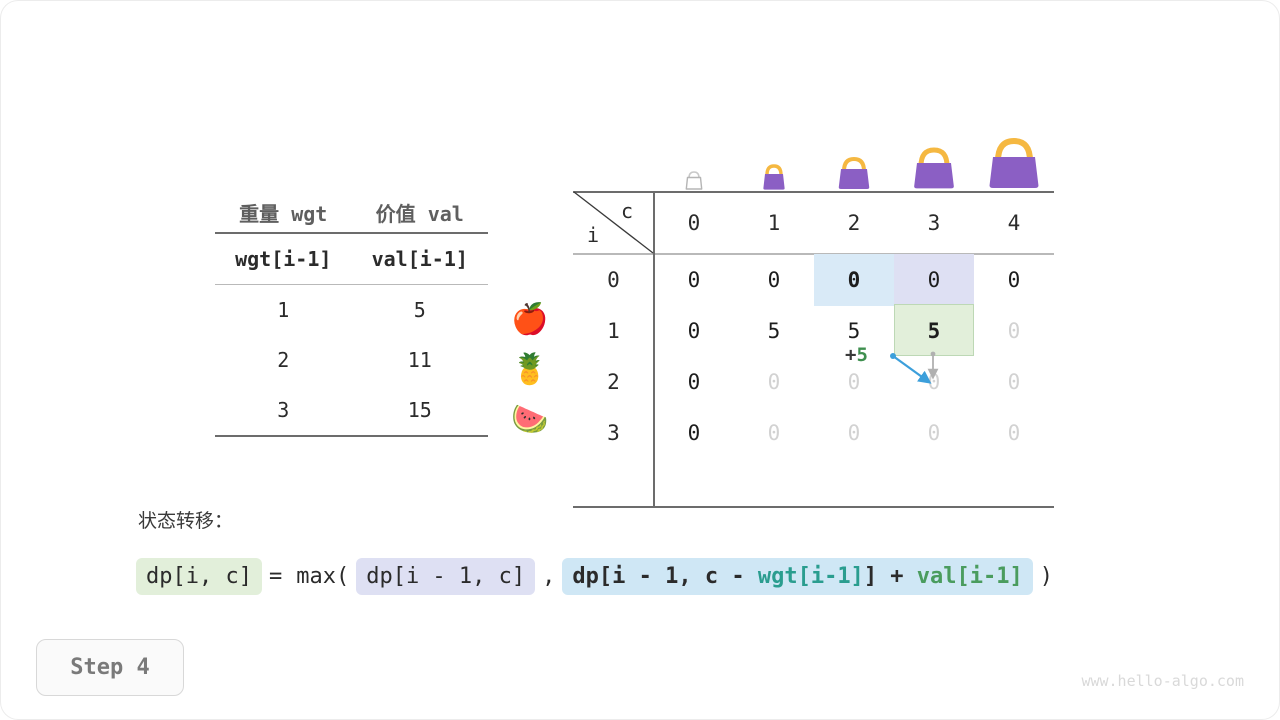  I want to click on dp-cell-0-1: 0, so click(774, 279).